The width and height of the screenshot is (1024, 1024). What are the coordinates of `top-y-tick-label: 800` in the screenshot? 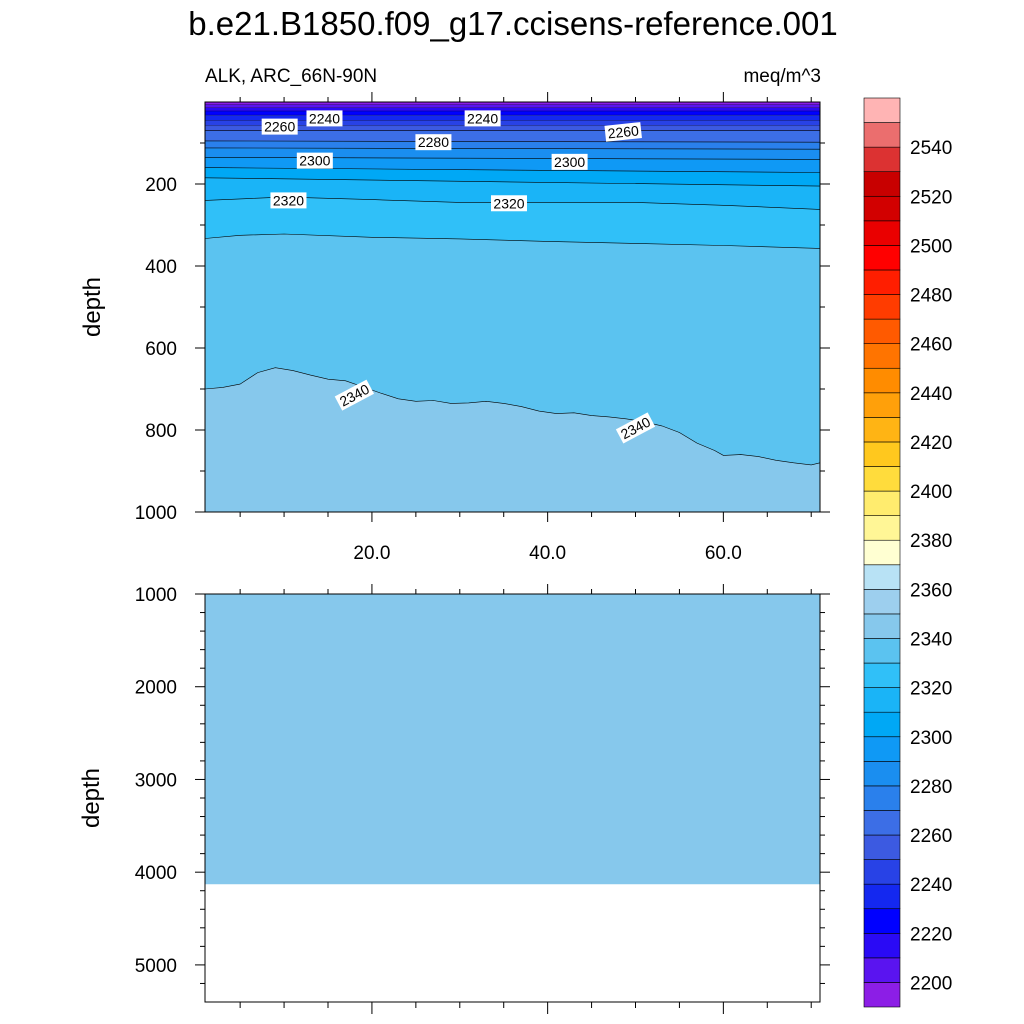 It's located at (161, 431).